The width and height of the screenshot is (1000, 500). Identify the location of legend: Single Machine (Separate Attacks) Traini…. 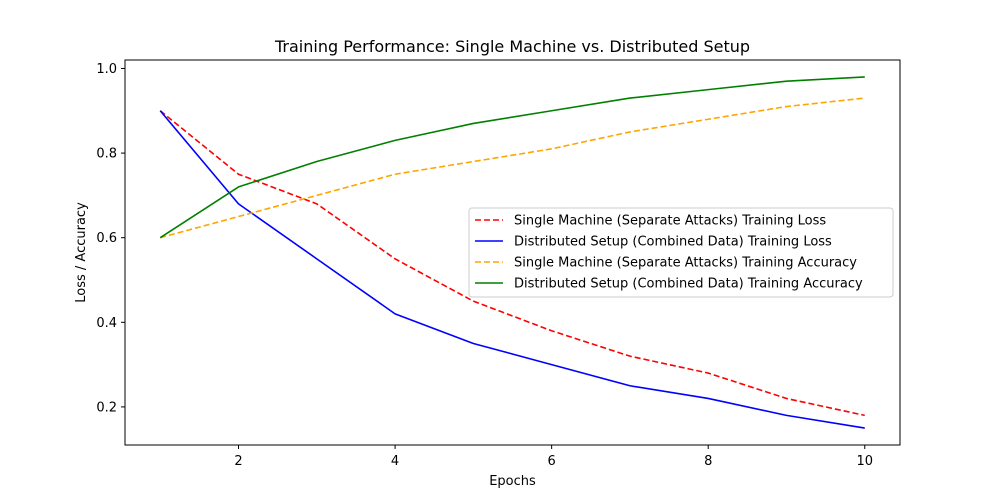
(681, 252).